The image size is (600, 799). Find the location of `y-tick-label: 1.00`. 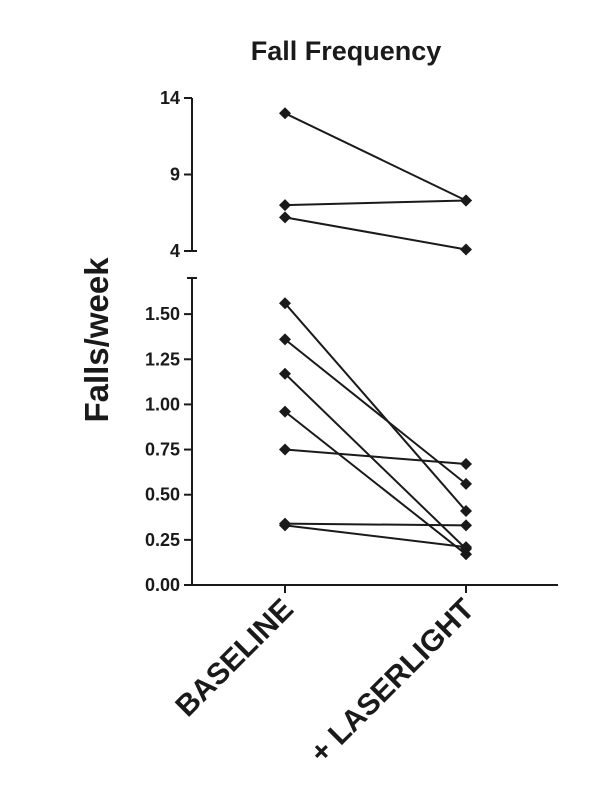

y-tick-label: 1.00 is located at coordinates (162, 404).